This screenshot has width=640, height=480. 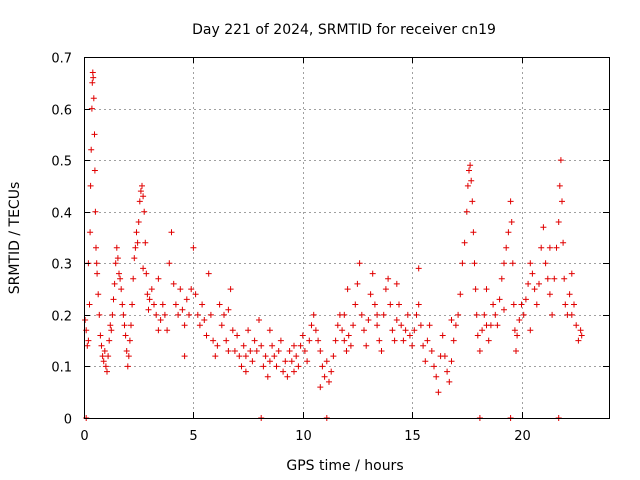 I want to click on y-tick-label: 0.3, so click(x=61, y=265).